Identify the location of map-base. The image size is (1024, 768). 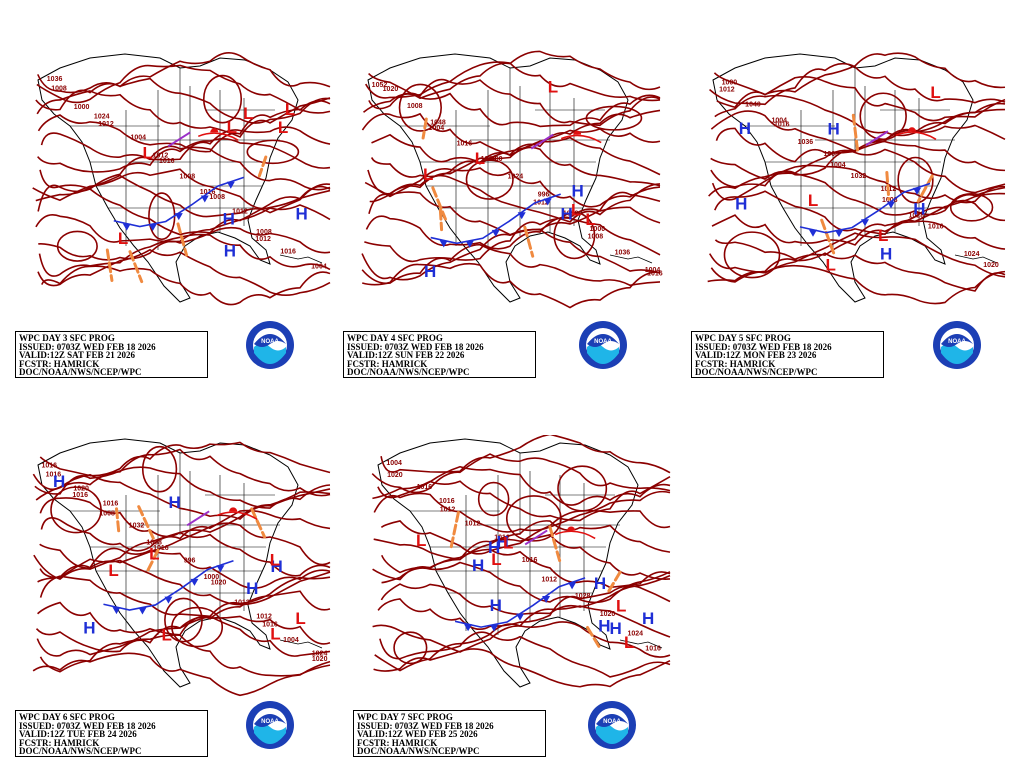
(510, 178).